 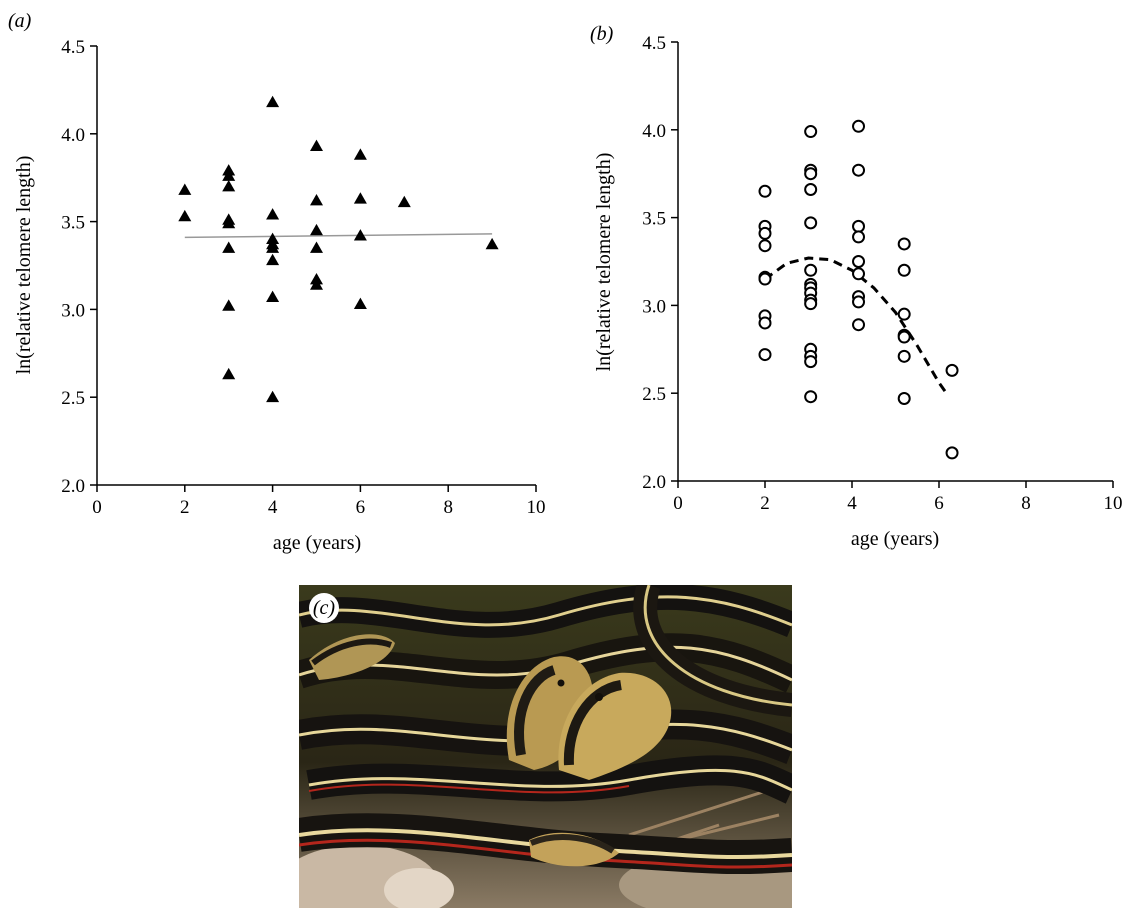 What do you see at coordinates (361, 507) in the screenshot?
I see `chart-a-x-tick-label: 6` at bounding box center [361, 507].